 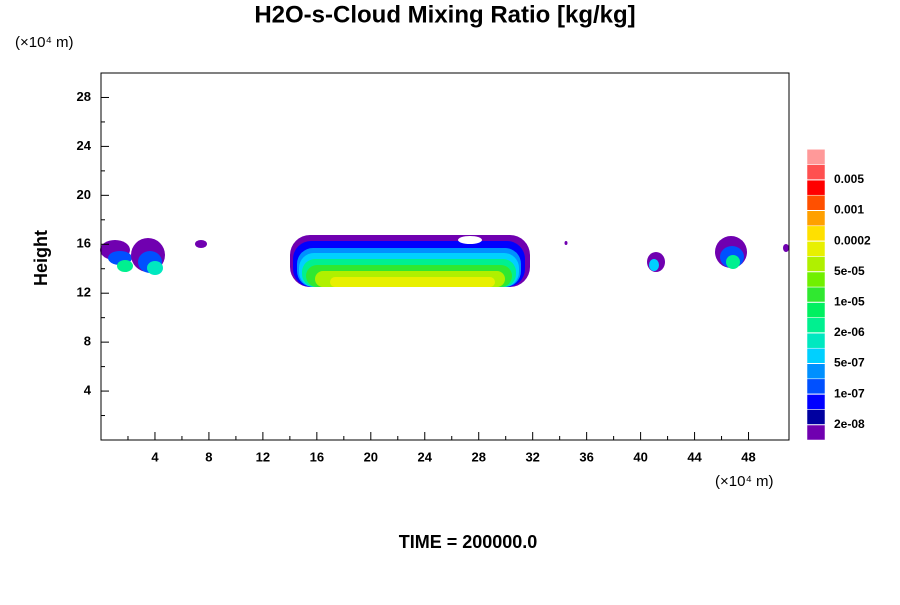 What do you see at coordinates (468, 542) in the screenshot?
I see `annotation: TIME = 200000.0` at bounding box center [468, 542].